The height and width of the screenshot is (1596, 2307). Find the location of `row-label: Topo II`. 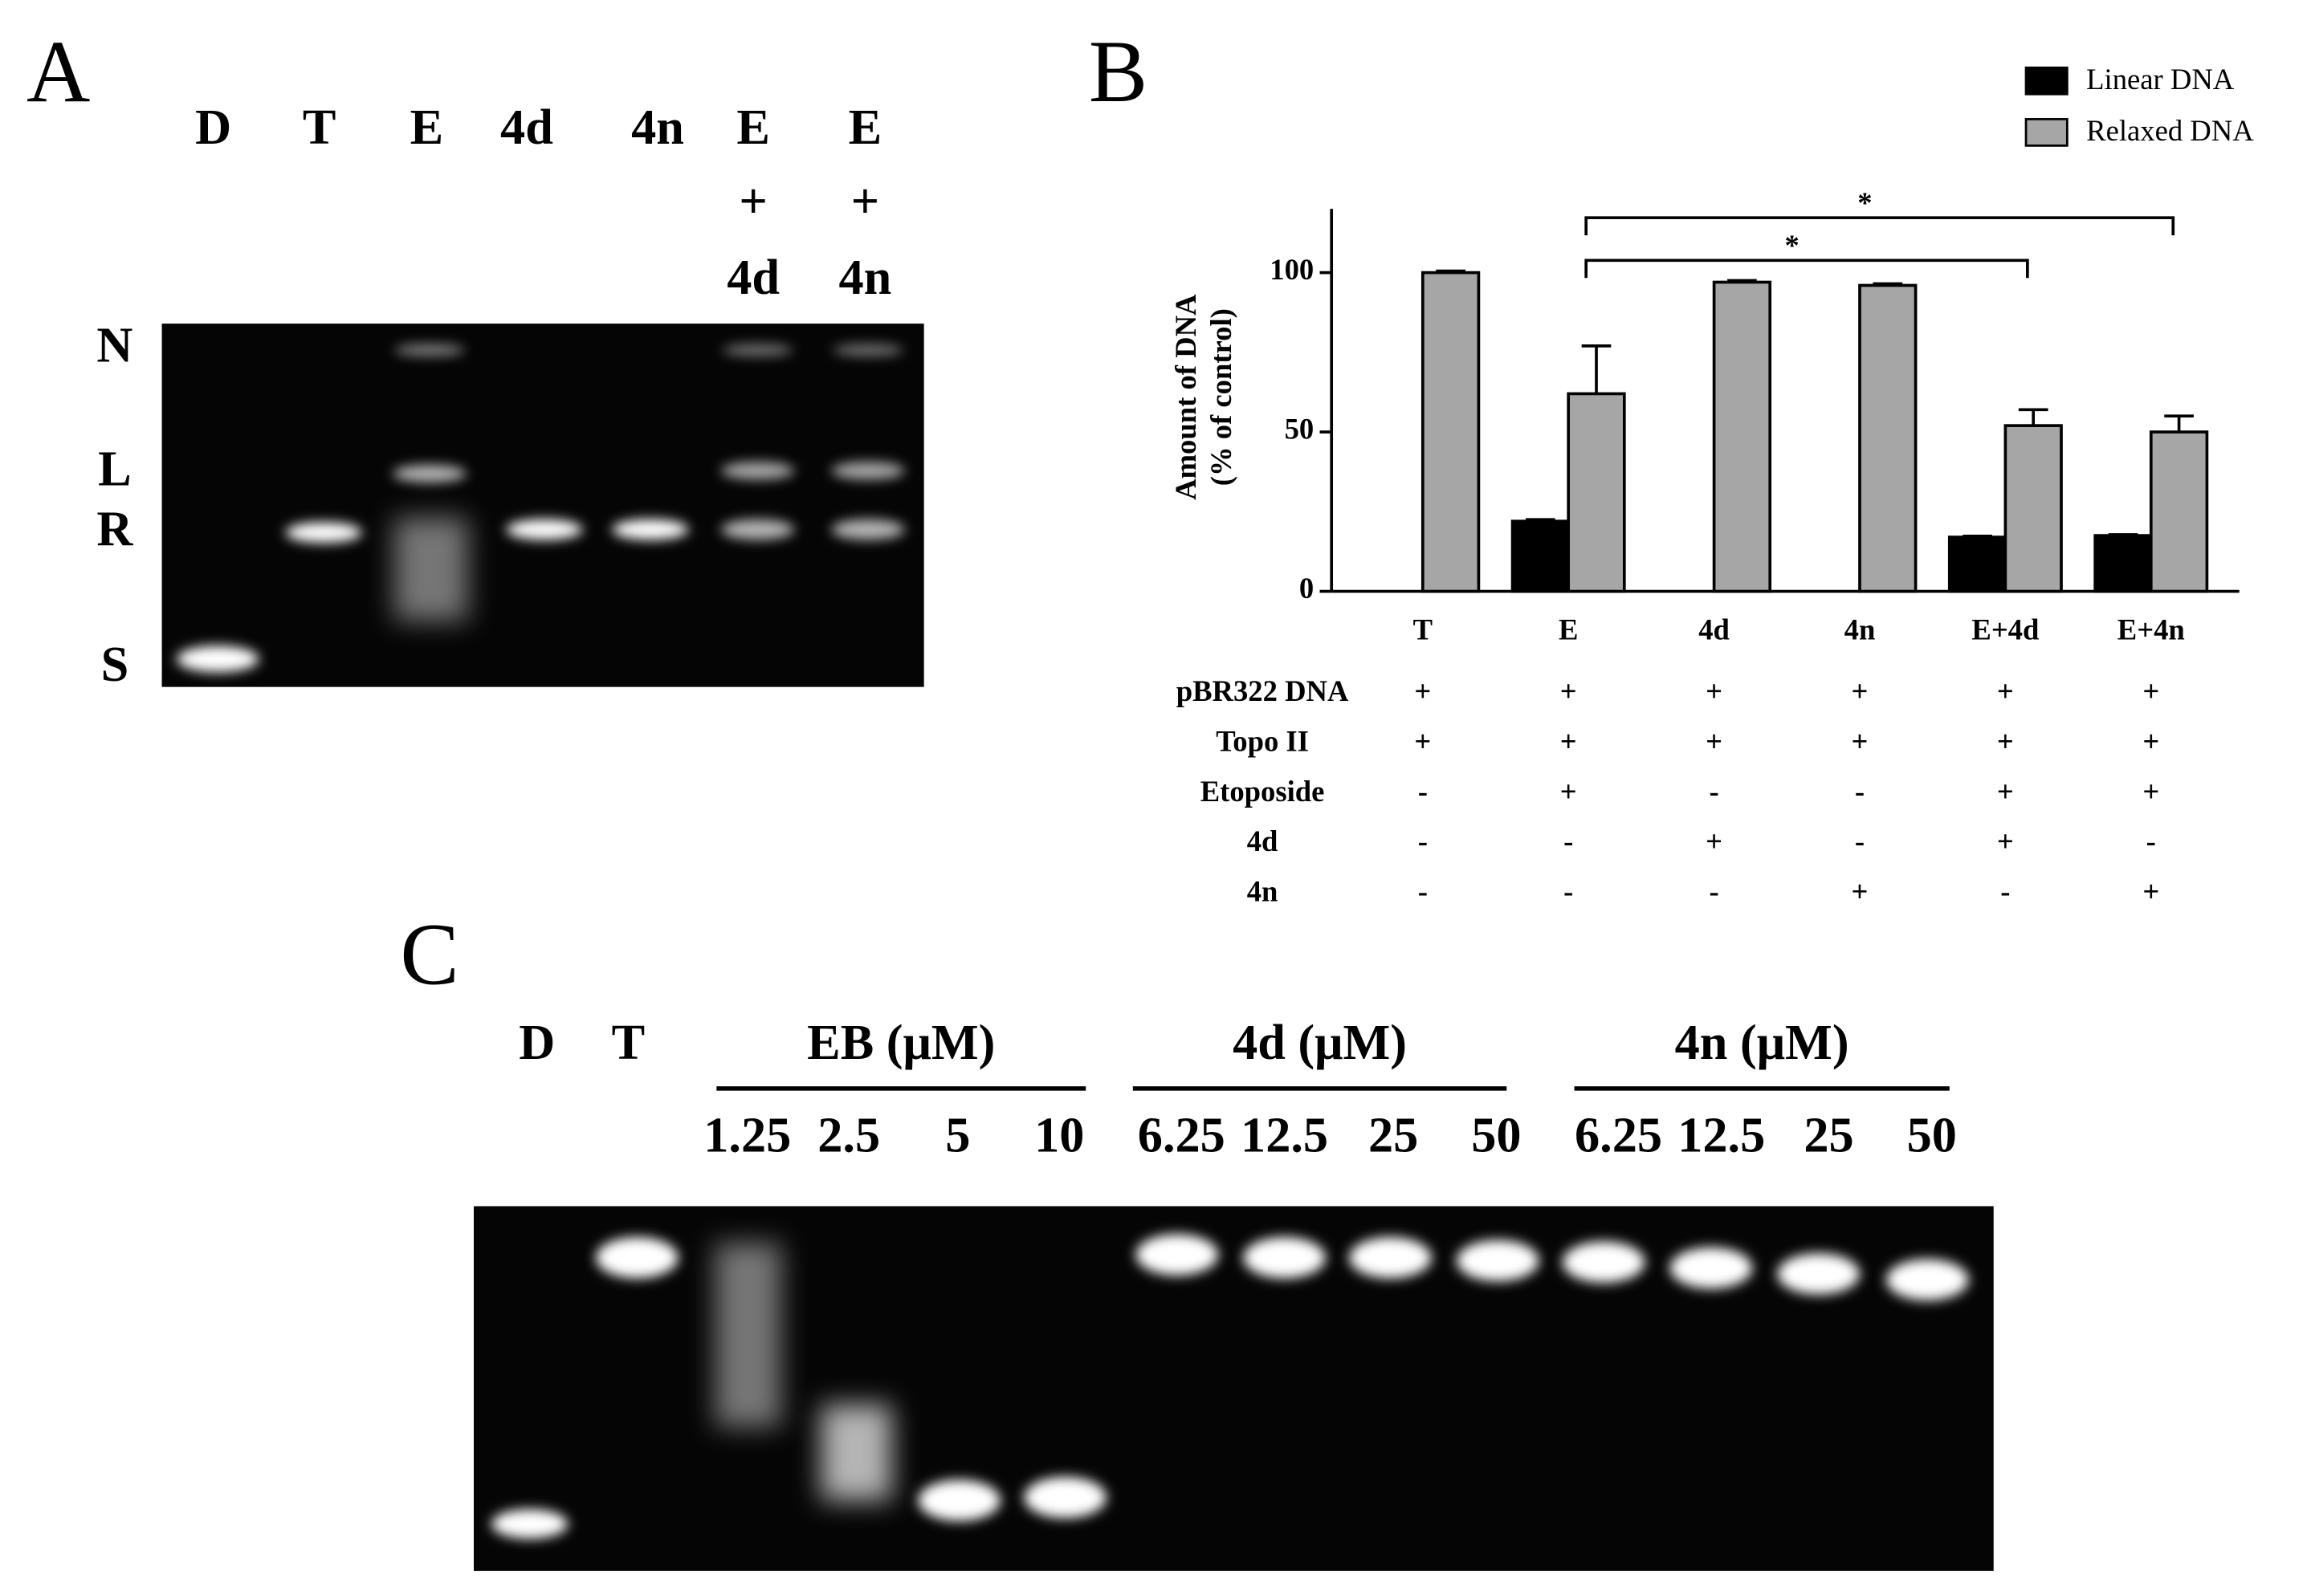

row-label: Topo II is located at coordinates (1262, 742).